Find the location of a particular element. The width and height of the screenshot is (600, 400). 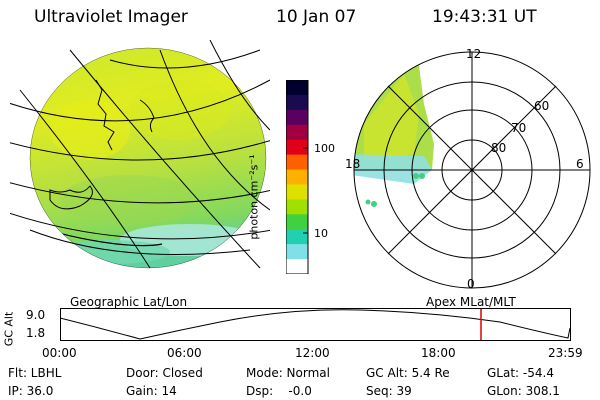

timeline-tick-0600: 06:00 is located at coordinates (184, 353).